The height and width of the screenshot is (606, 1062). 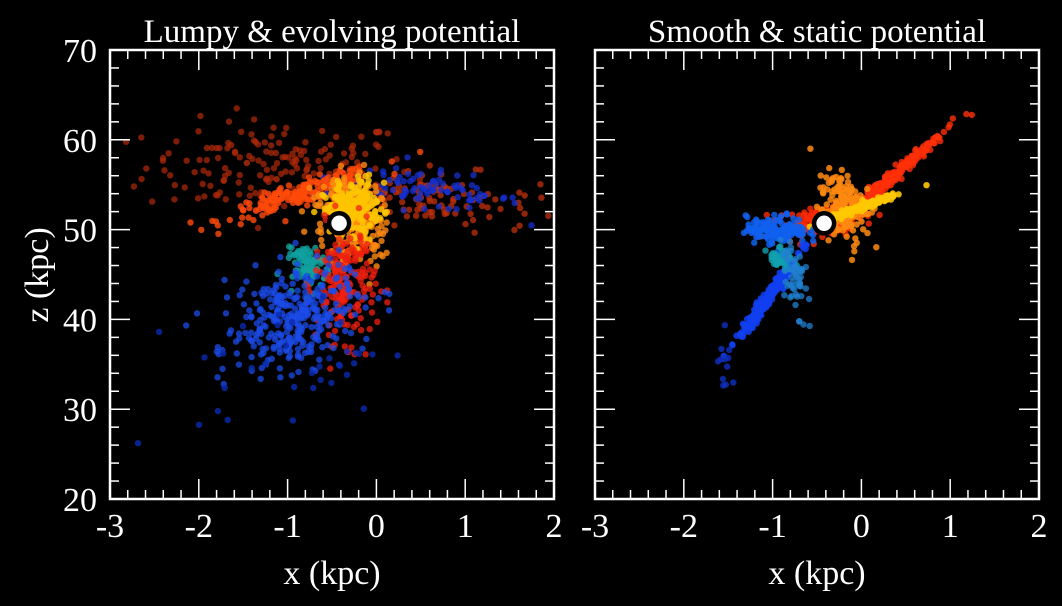 What do you see at coordinates (725, 355) in the screenshot?
I see `cluster-blue-stream-tip` at bounding box center [725, 355].